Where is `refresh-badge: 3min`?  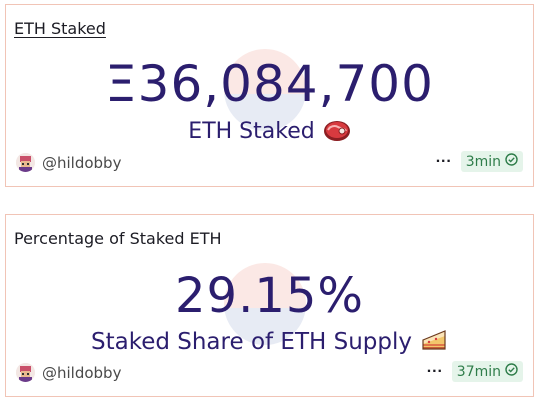 refresh-badge: 3min is located at coordinates (491, 161).